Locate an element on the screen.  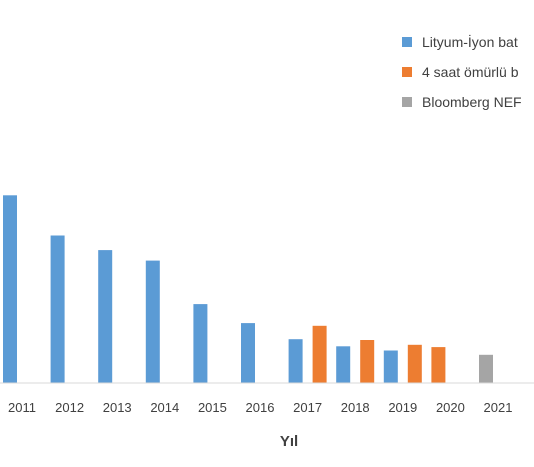
x-tick-label-2016: 2016 is located at coordinates (260, 407).